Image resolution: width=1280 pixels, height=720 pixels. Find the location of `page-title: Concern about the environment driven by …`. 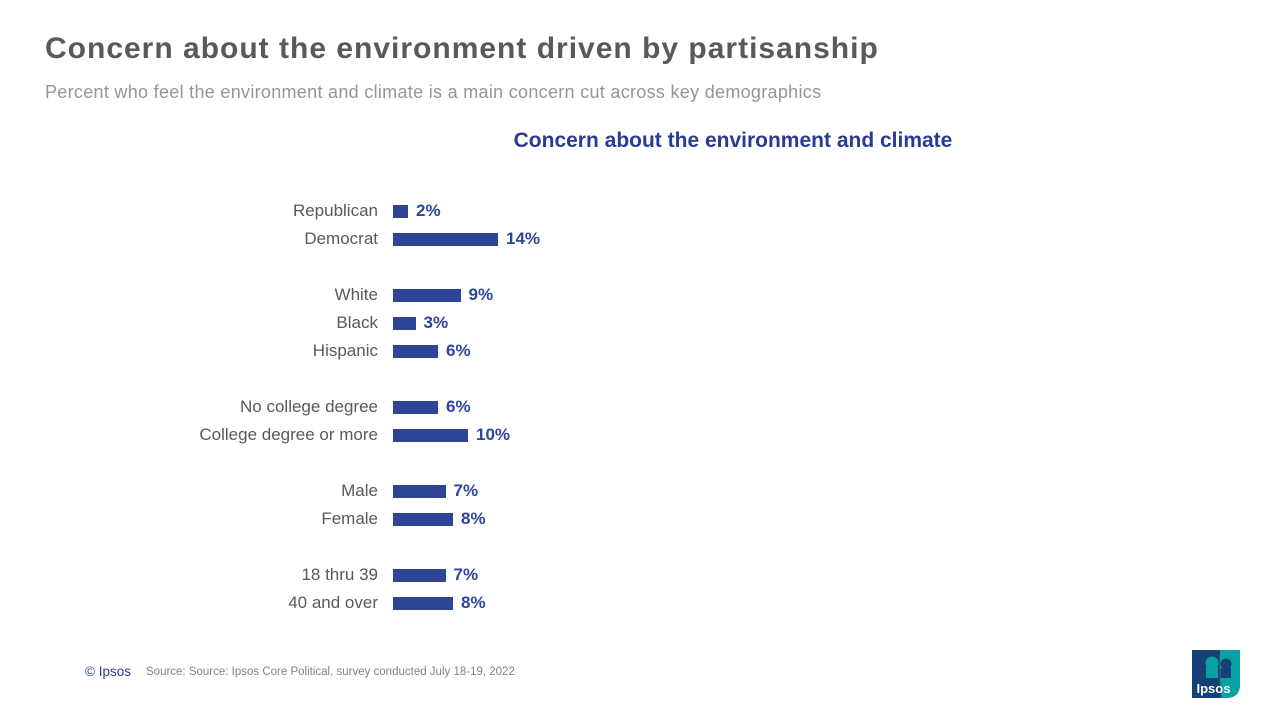

page-title: Concern about the environment driven by … is located at coordinates (462, 48).